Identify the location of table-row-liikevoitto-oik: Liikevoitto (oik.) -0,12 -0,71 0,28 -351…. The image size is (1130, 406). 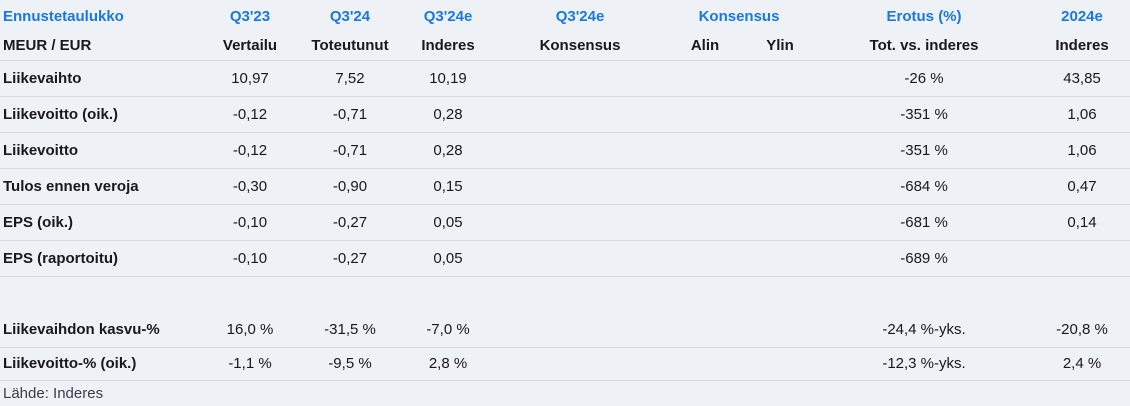
(565, 114).